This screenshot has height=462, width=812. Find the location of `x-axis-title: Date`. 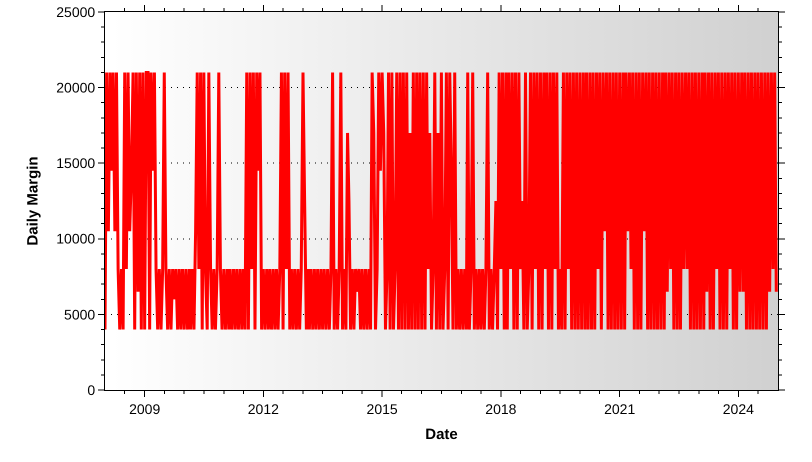

x-axis-title: Date is located at coordinates (441, 434).